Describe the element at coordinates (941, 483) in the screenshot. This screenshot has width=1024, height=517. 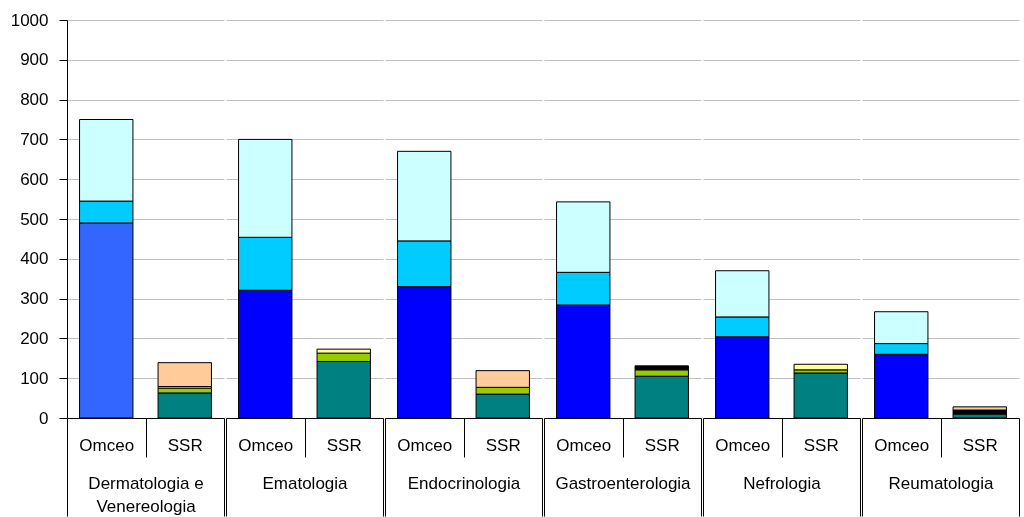
I see `x-axis-title: Reumatologia` at that location.